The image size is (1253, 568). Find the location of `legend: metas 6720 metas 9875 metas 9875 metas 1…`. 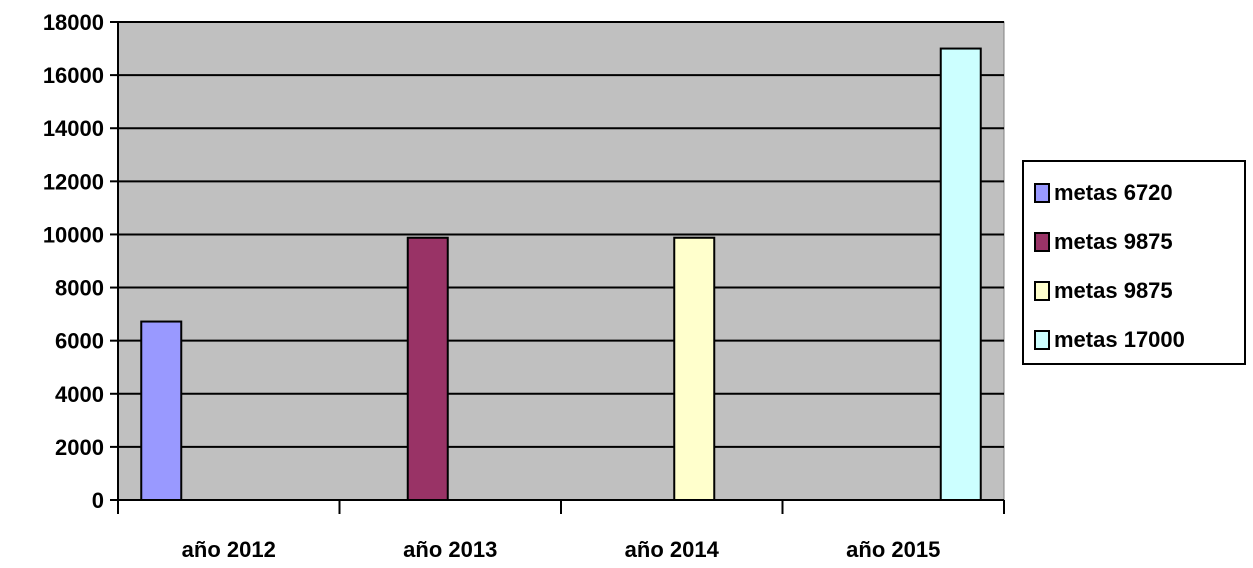

legend: metas 6720 metas 9875 metas 9875 metas 1… is located at coordinates (1134, 262).